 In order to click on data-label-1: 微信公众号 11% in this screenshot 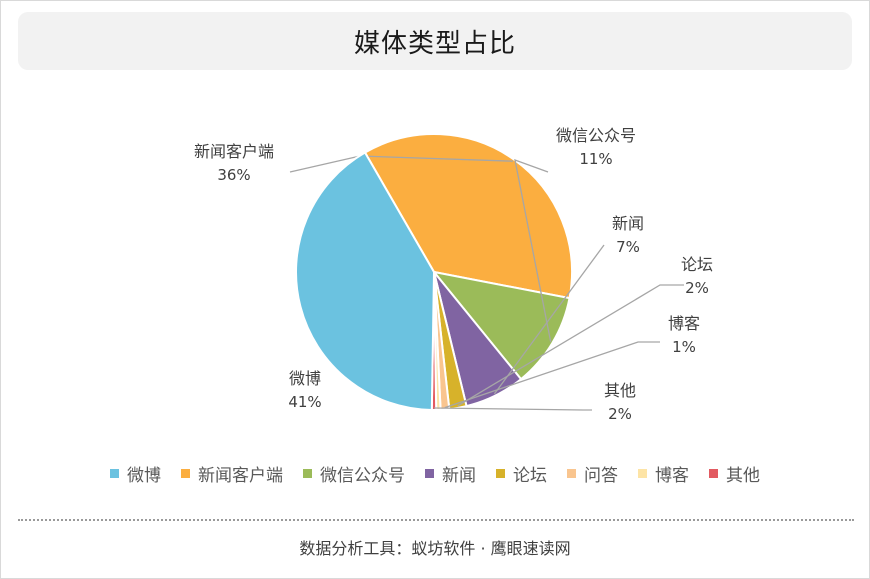, I will do `click(596, 147)`.